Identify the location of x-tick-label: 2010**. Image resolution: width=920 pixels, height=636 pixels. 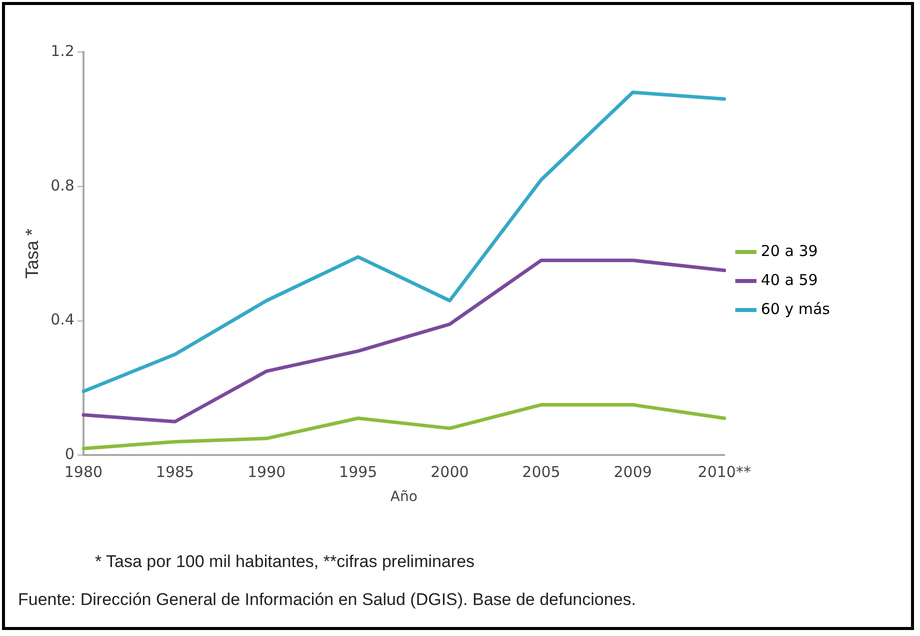
(725, 472).